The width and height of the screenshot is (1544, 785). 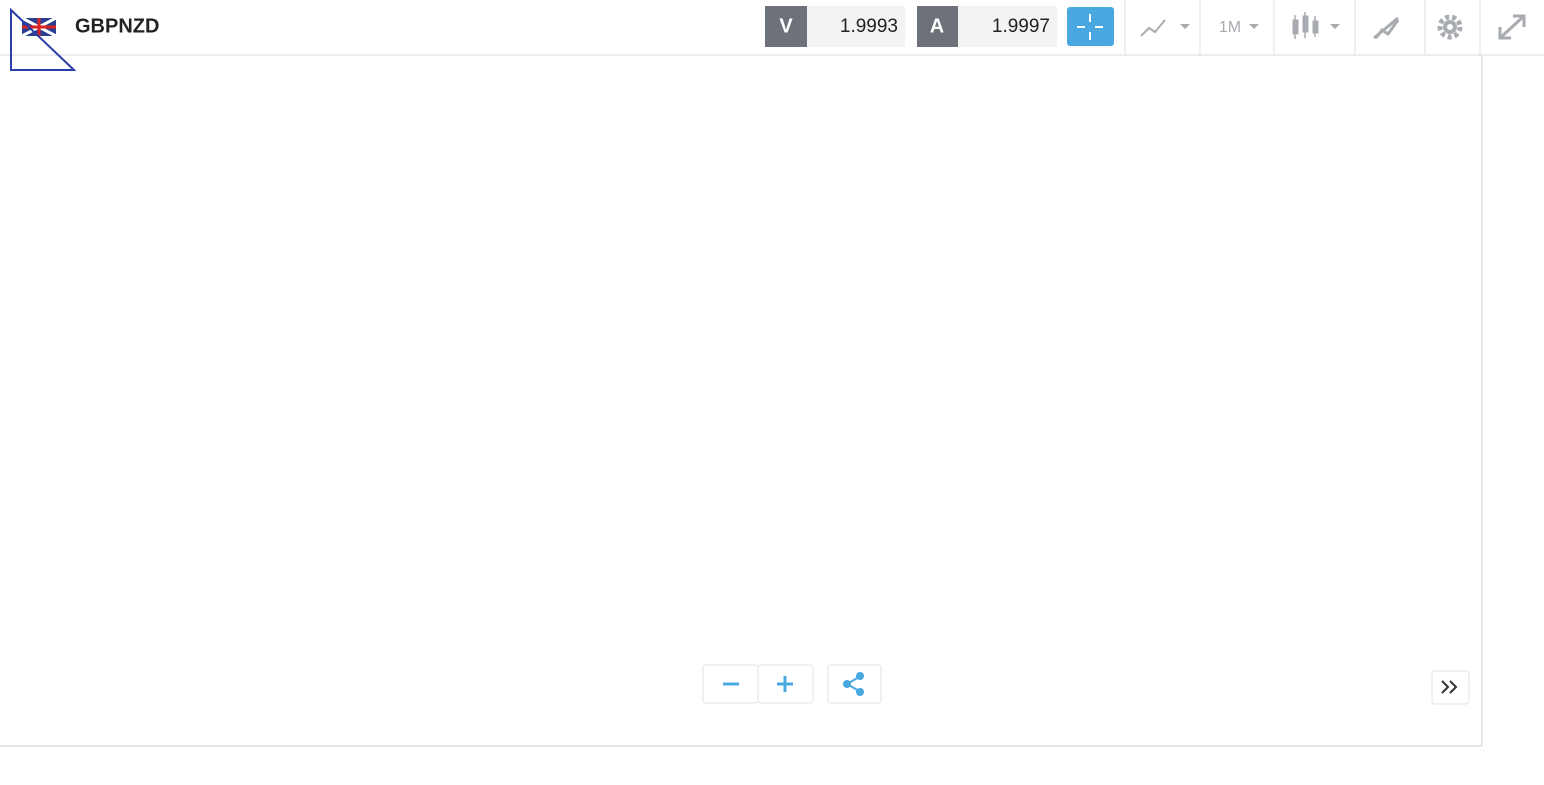 What do you see at coordinates (730, 684) in the screenshot?
I see `zoom-out-button` at bounding box center [730, 684].